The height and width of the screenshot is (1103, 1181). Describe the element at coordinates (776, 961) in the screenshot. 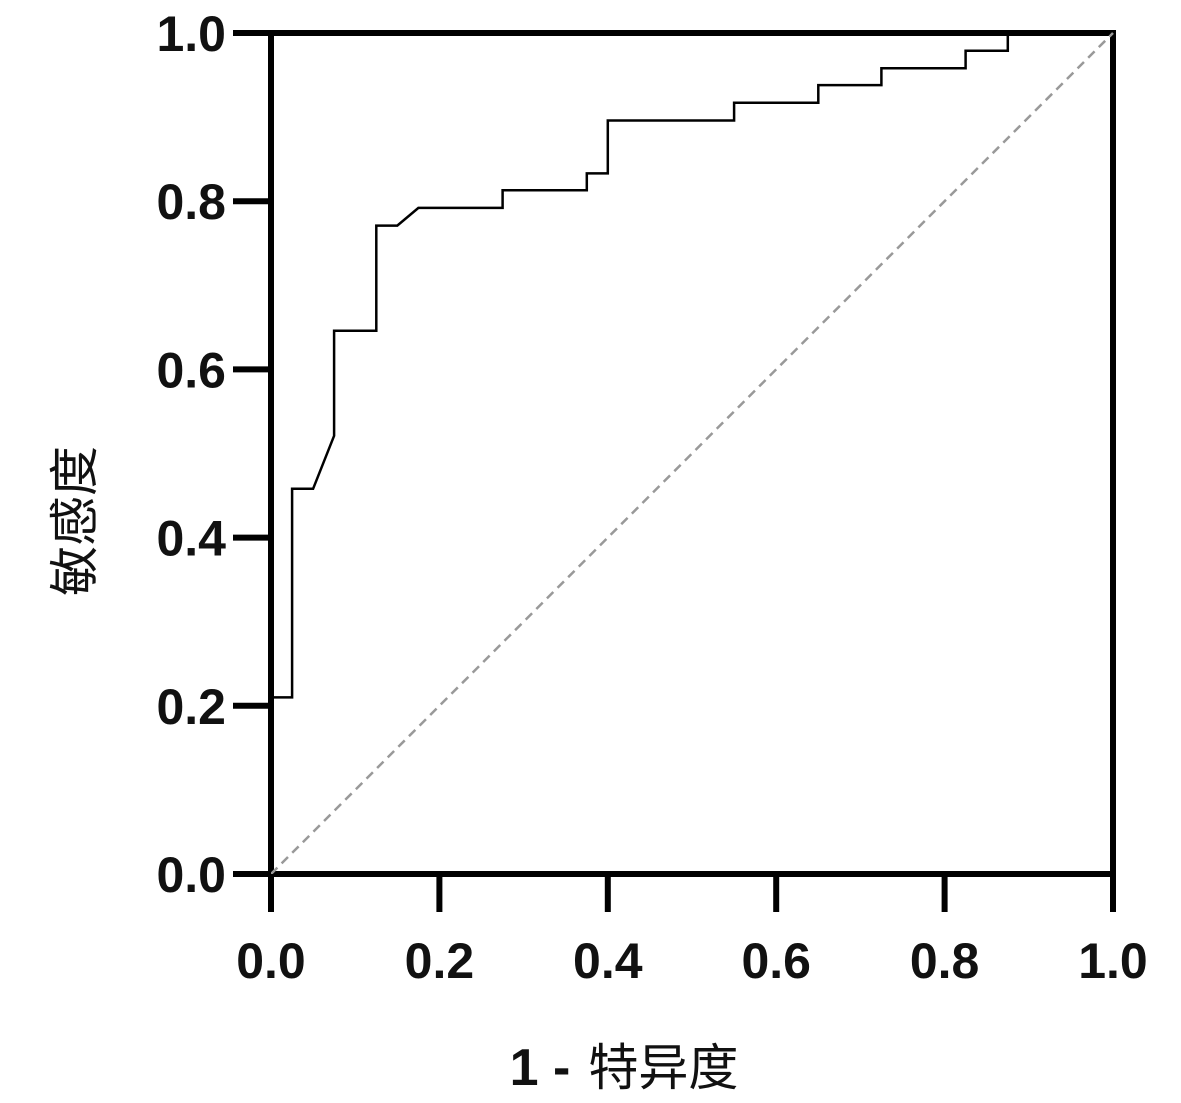

I see `x-tick-label: 0.6` at that location.